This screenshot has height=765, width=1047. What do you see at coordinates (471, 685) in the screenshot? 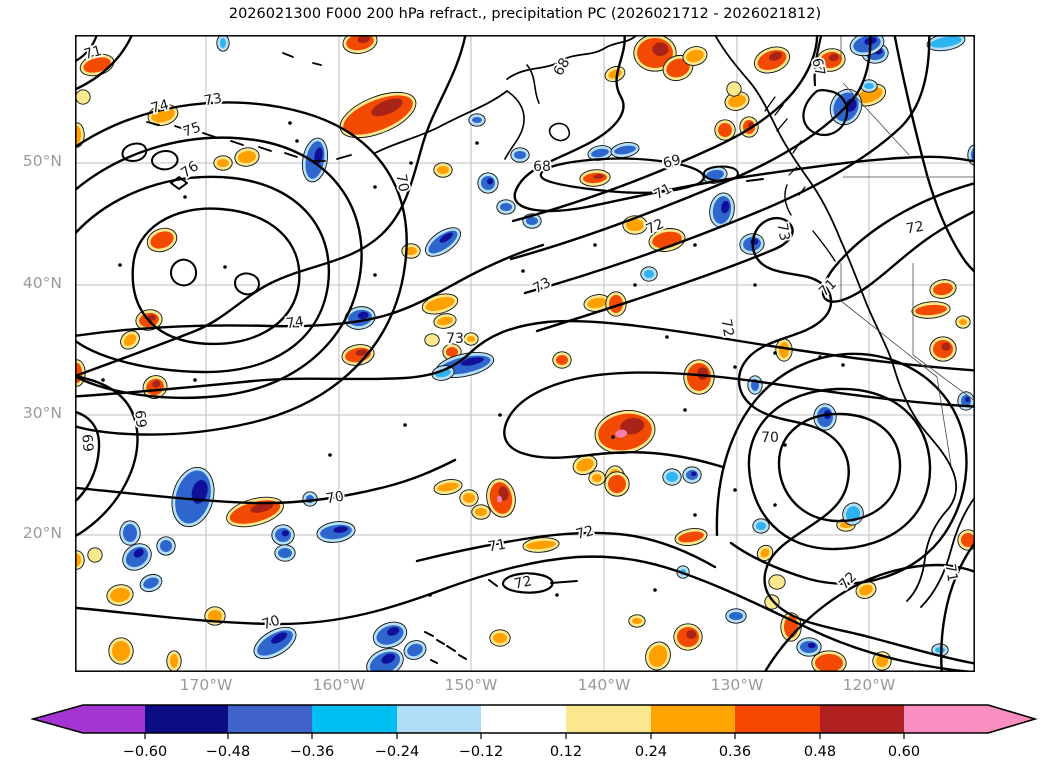
I see `lon-tick-label: 150°W` at bounding box center [471, 685].